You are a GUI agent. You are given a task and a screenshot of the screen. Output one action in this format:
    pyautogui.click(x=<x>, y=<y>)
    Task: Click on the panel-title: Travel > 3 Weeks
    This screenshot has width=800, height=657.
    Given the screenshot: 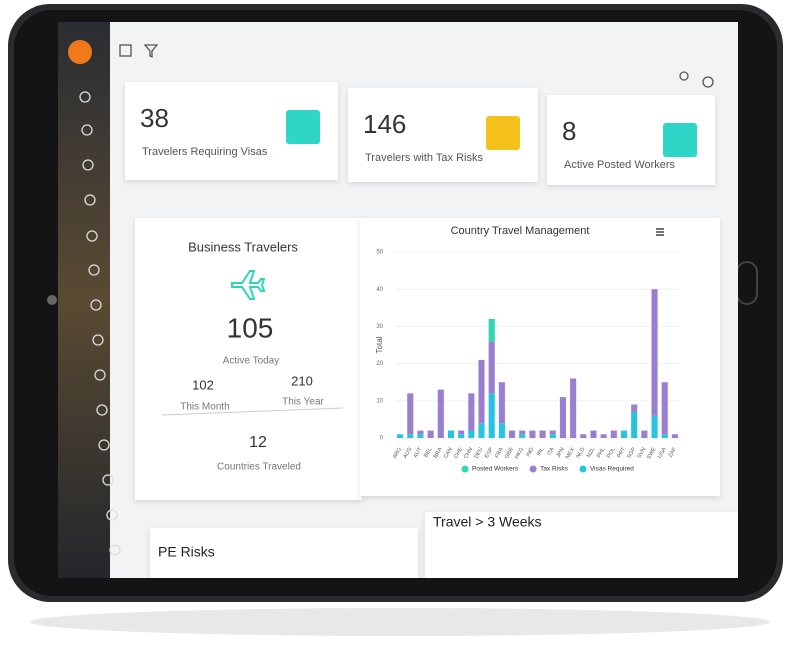 What is the action you would take?
    pyautogui.click(x=487, y=522)
    